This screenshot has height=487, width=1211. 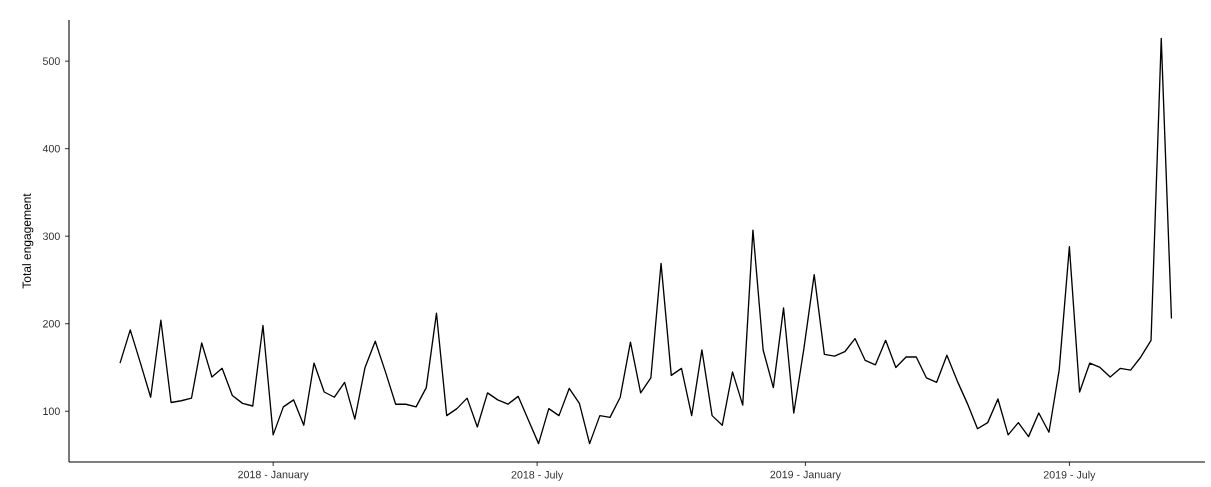 What do you see at coordinates (51, 411) in the screenshot?
I see `y-tick-label: 100` at bounding box center [51, 411].